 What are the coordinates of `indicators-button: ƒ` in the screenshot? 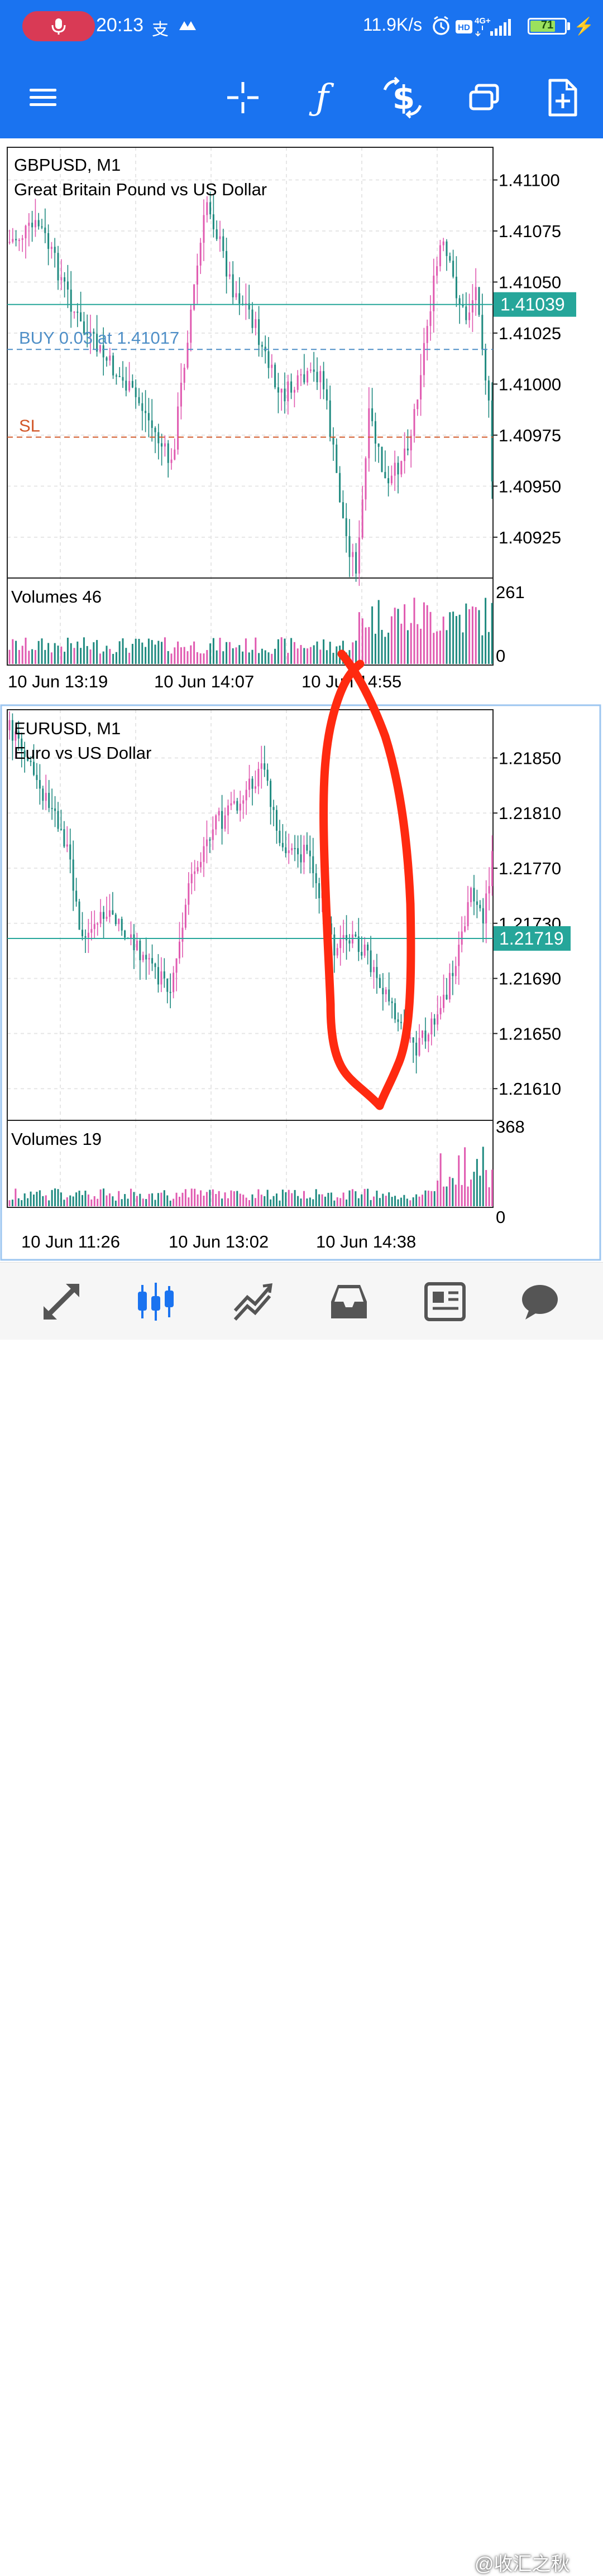 It's located at (322, 98).